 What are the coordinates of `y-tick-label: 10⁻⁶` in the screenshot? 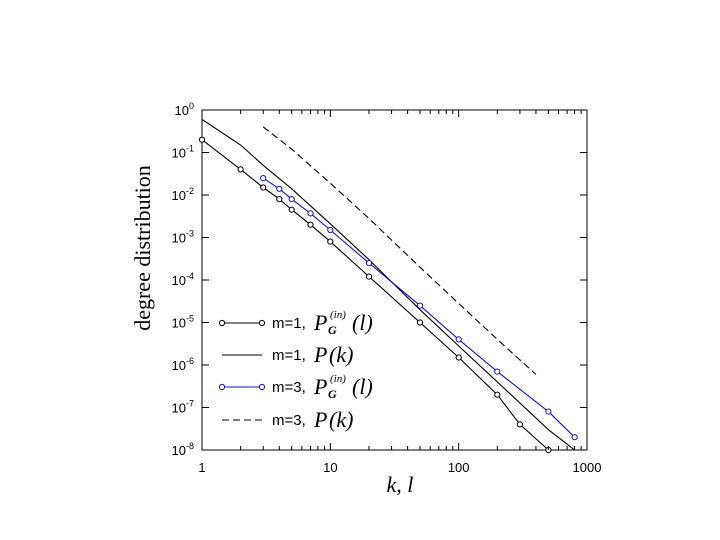 It's located at (183, 364).